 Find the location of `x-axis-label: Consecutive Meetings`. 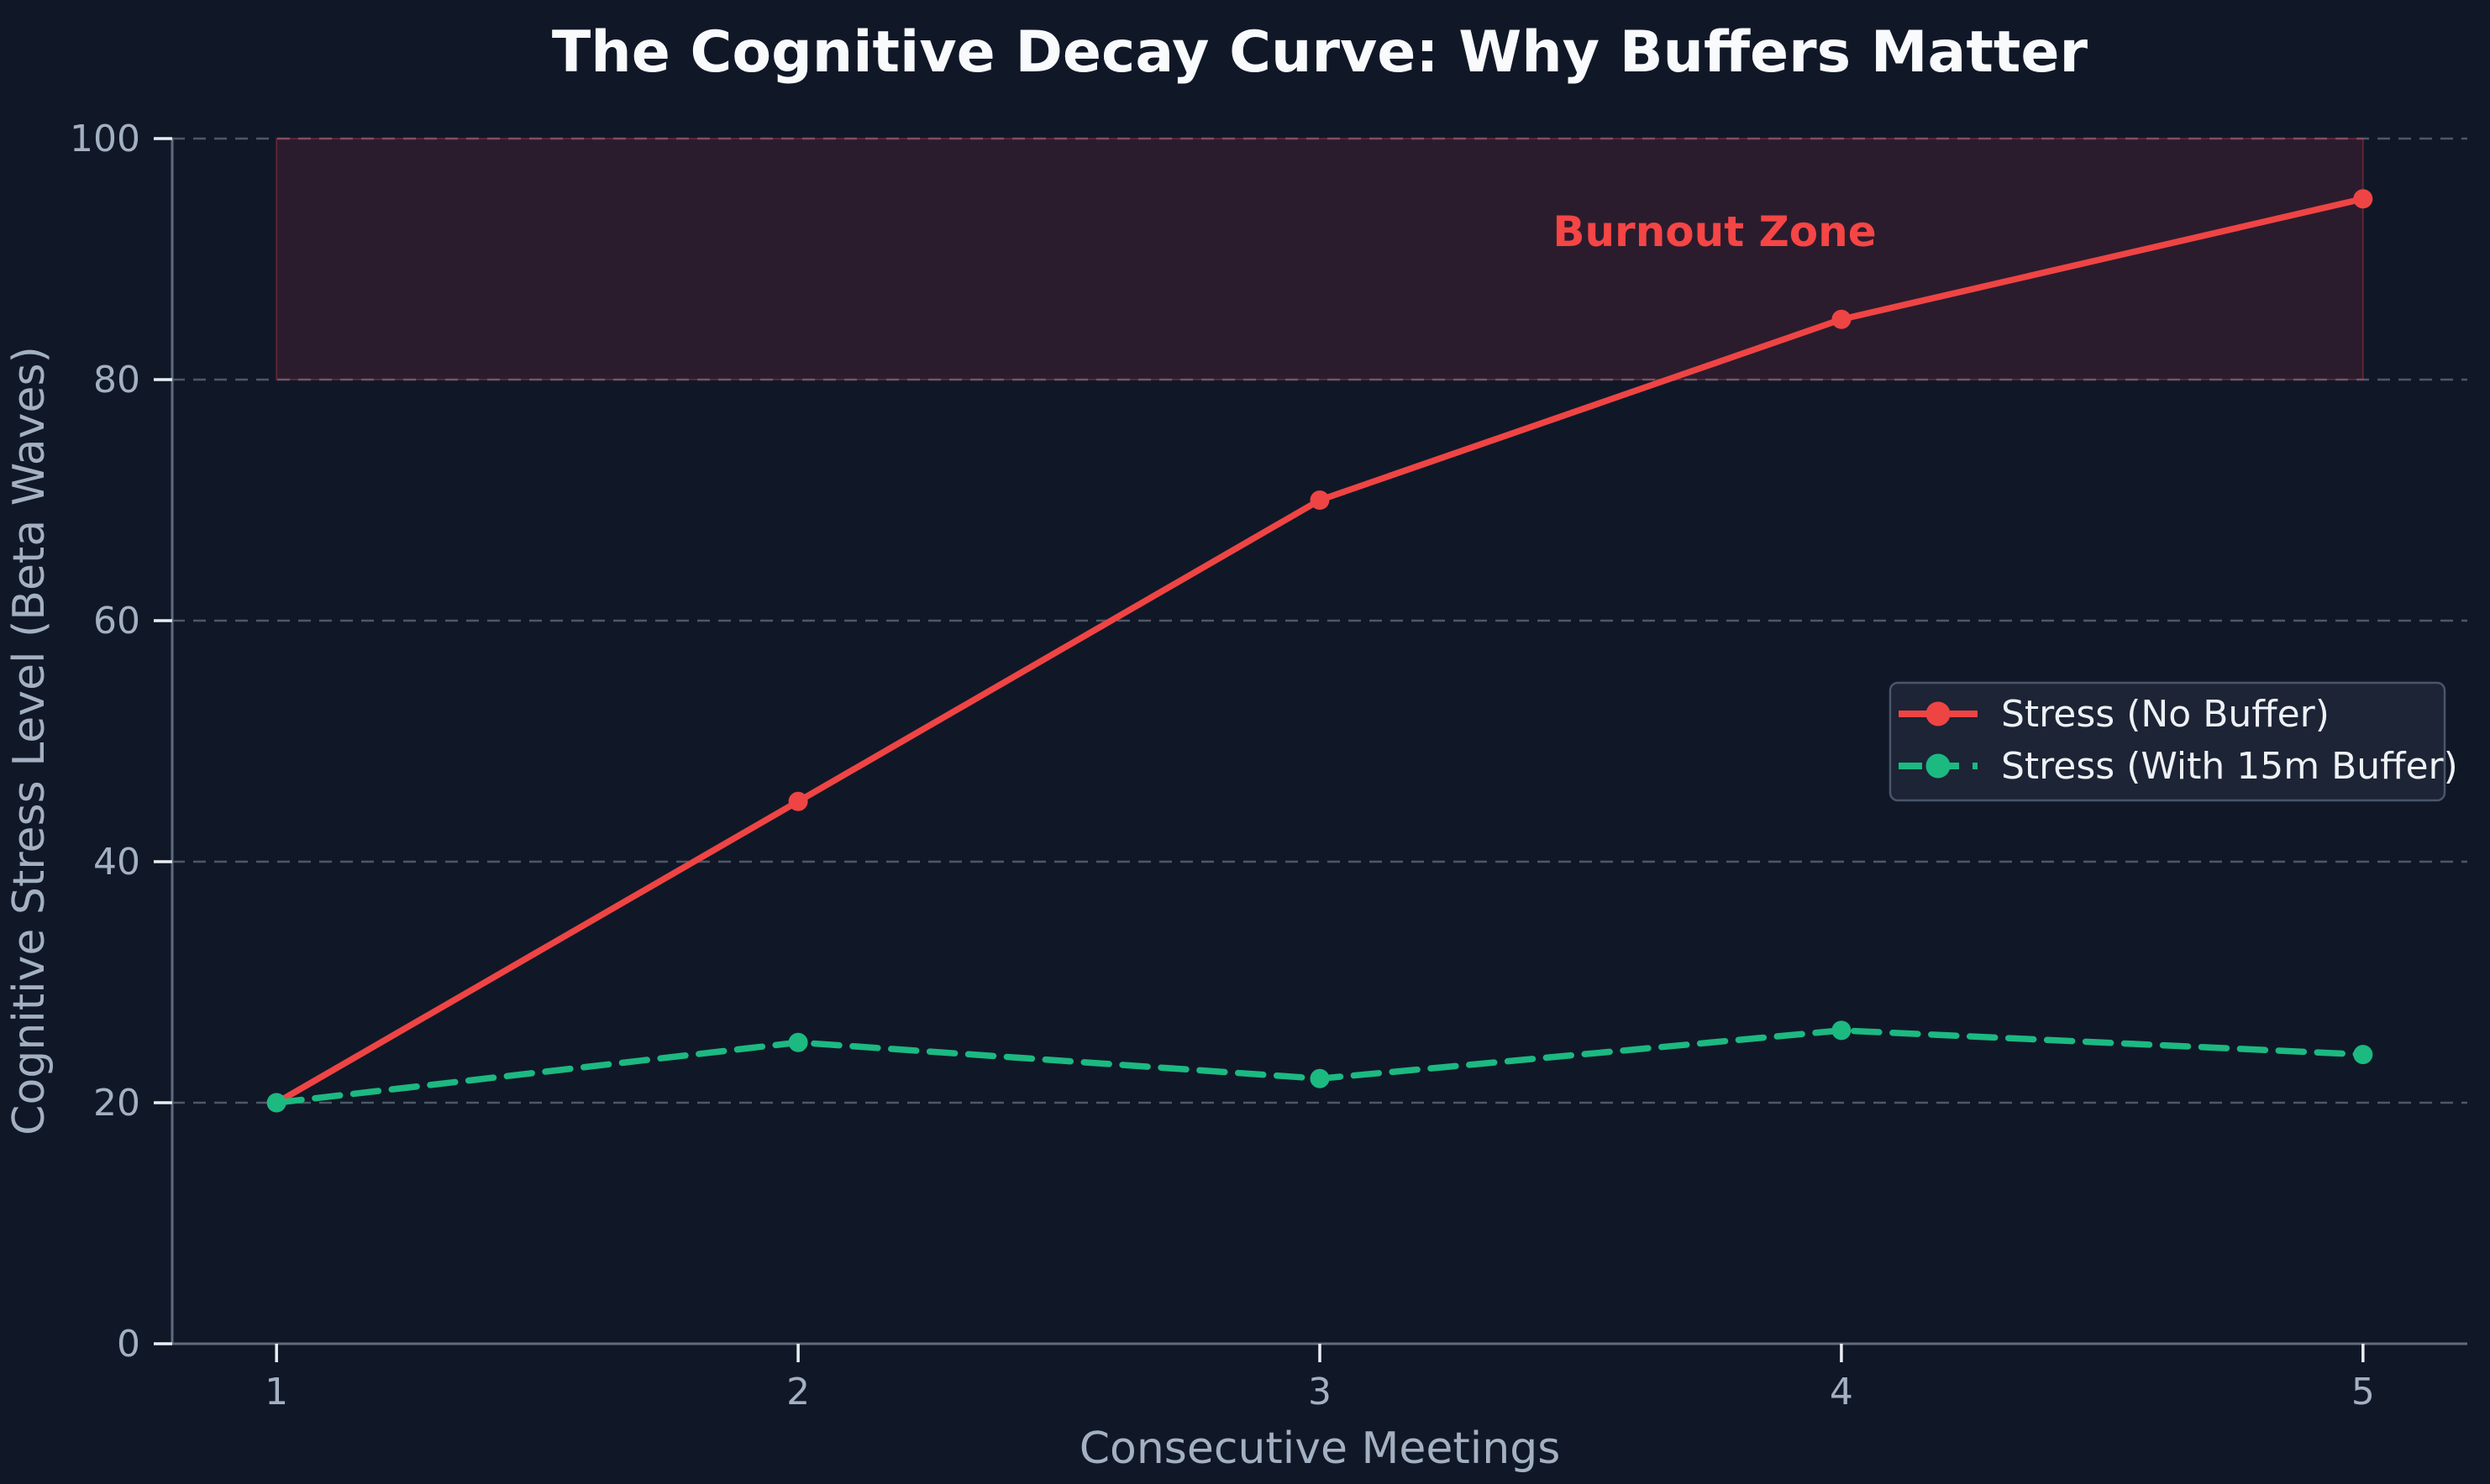

x-axis-label: Consecutive Meetings is located at coordinates (1321, 1449).